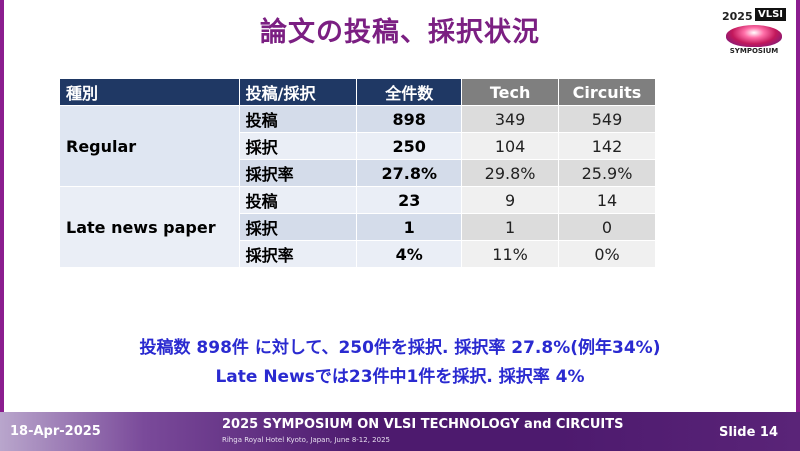  What do you see at coordinates (607, 92) in the screenshot?
I see `header-circuits: Circuits` at bounding box center [607, 92].